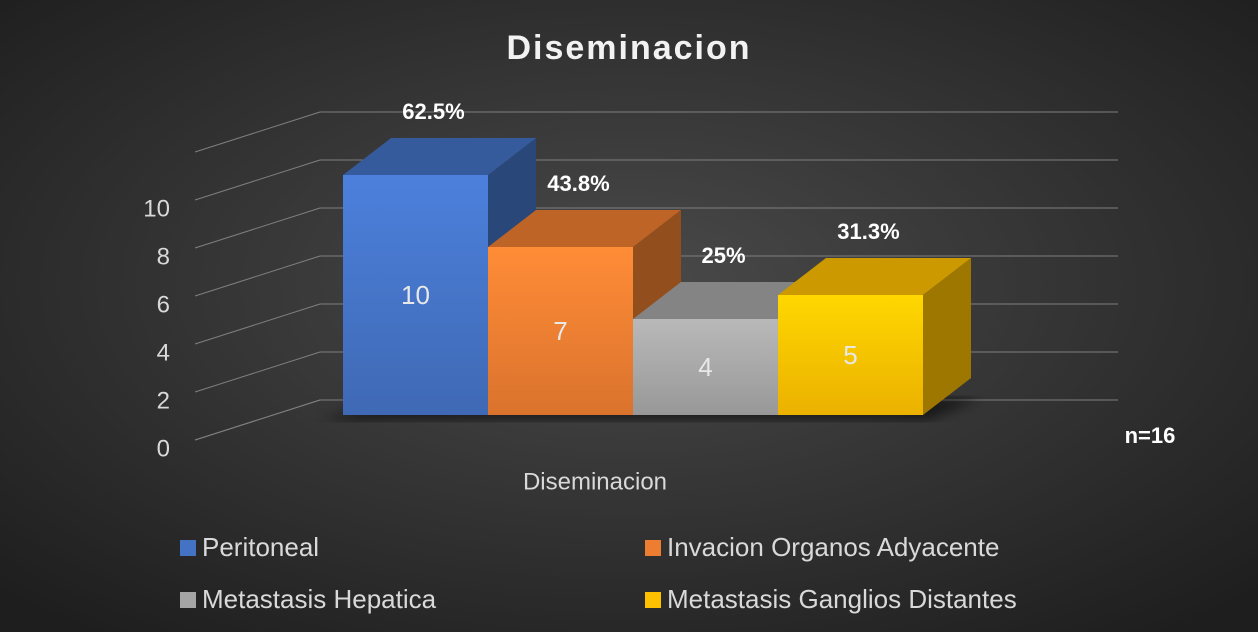  Describe the element at coordinates (833, 547) in the screenshot. I see `legend-label: Invacion Organos Adyacente` at that location.